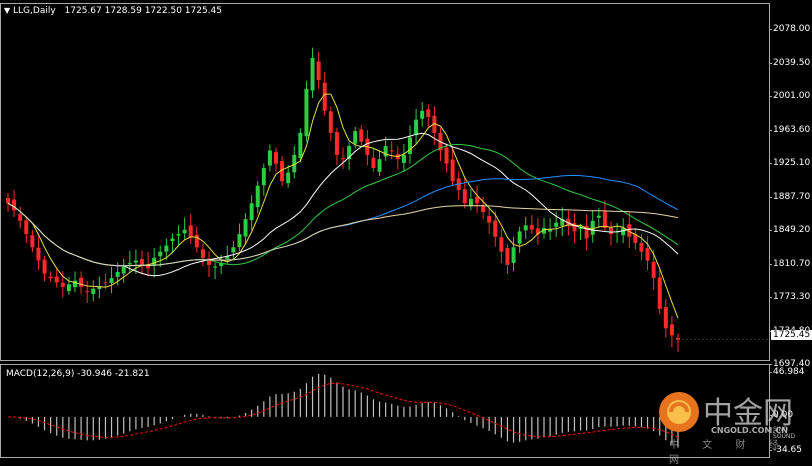  What do you see at coordinates (789, 62) in the screenshot?
I see `price-tick-label: 2039.50` at bounding box center [789, 62].